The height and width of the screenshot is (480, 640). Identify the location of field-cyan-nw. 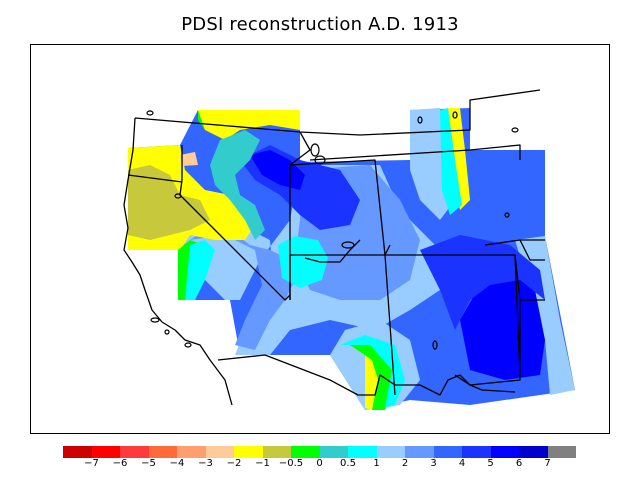
(237, 185).